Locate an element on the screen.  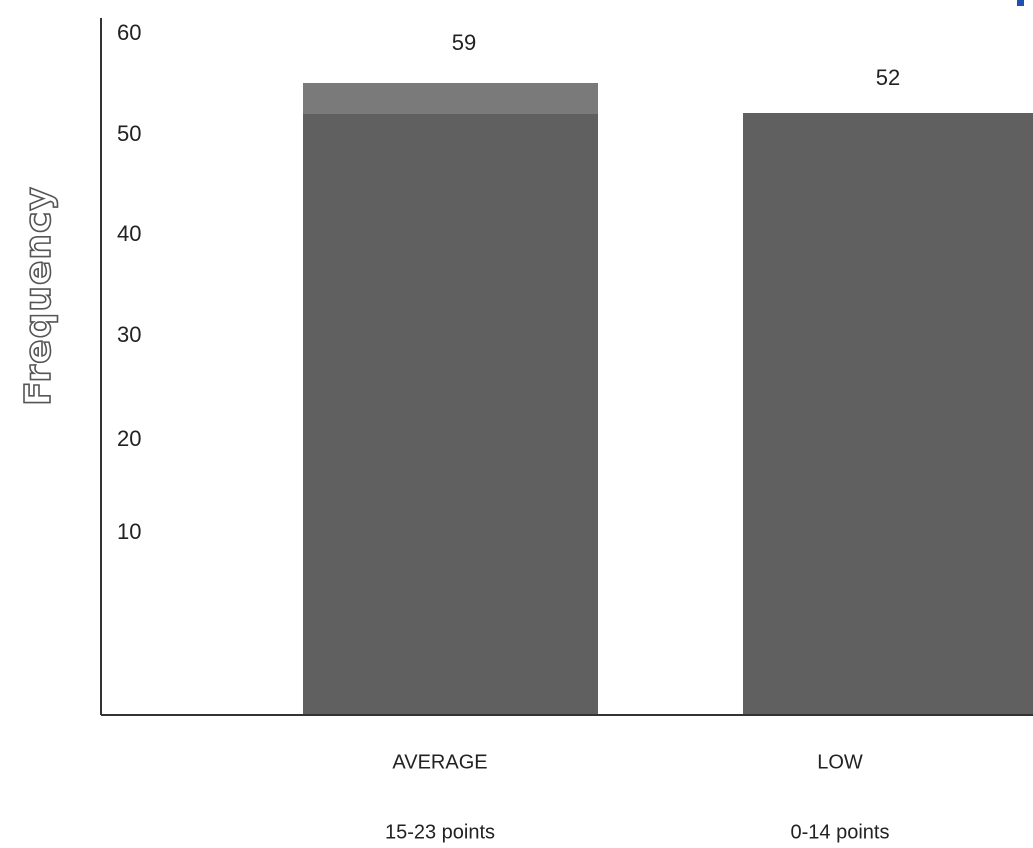
accent-mark is located at coordinates (1020, 3).